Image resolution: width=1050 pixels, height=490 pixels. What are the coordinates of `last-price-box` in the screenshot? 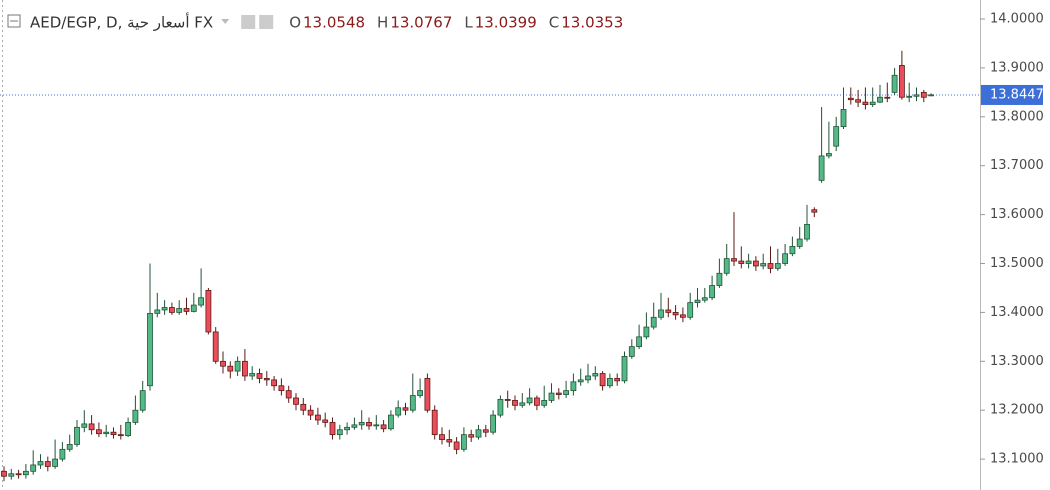 It's located at (1012, 94).